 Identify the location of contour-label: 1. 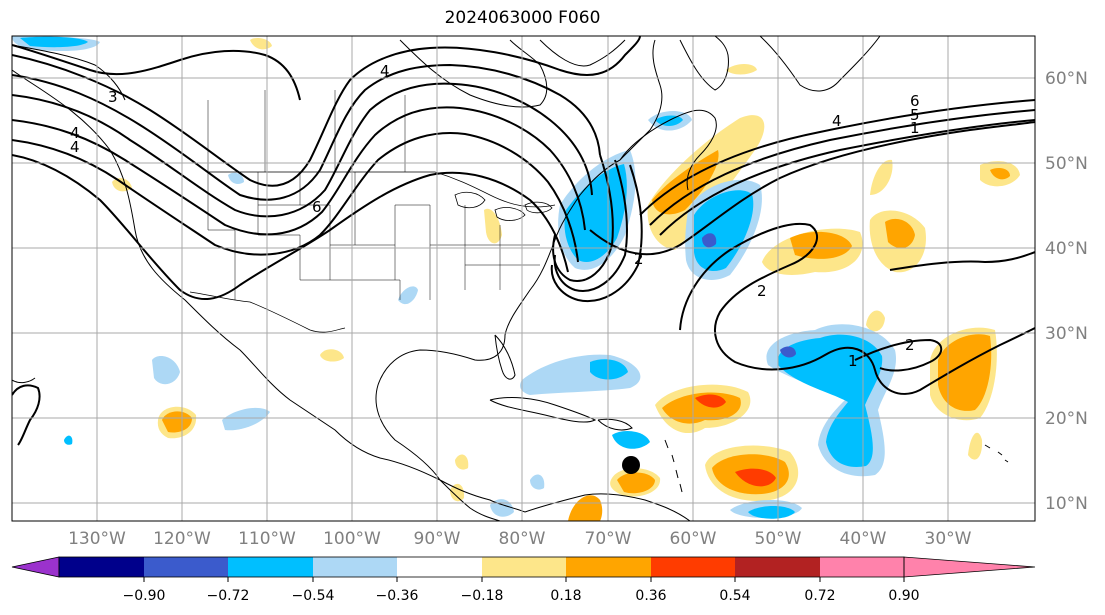
(853, 361).